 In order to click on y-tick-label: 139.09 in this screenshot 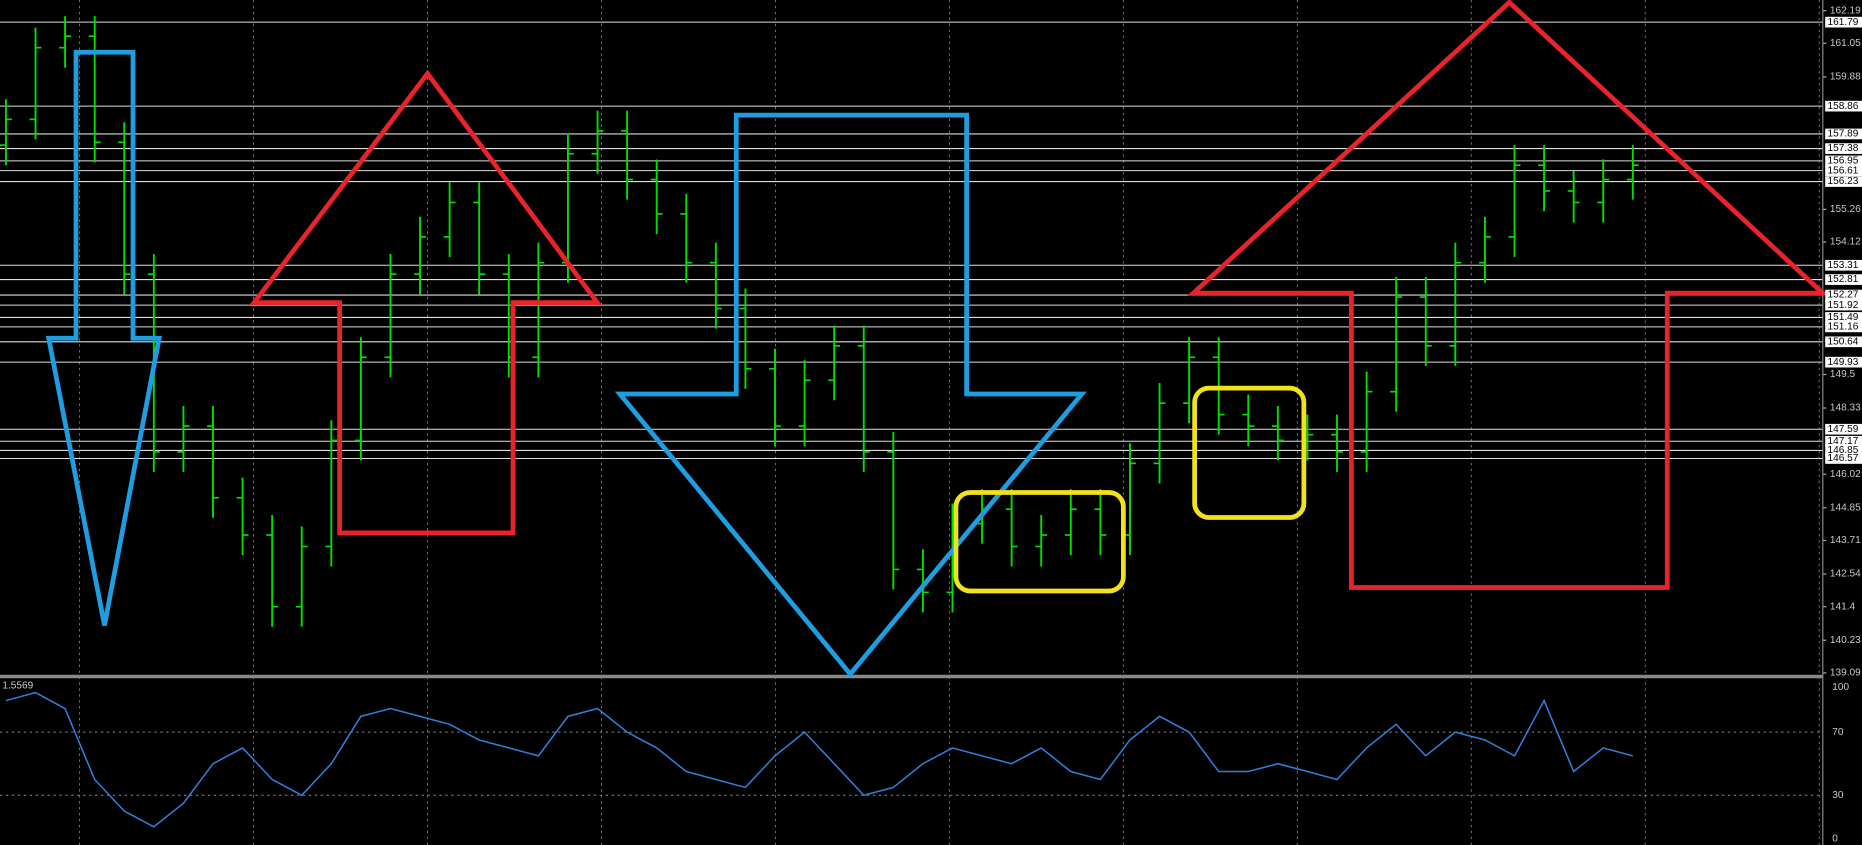, I will do `click(1845, 673)`.